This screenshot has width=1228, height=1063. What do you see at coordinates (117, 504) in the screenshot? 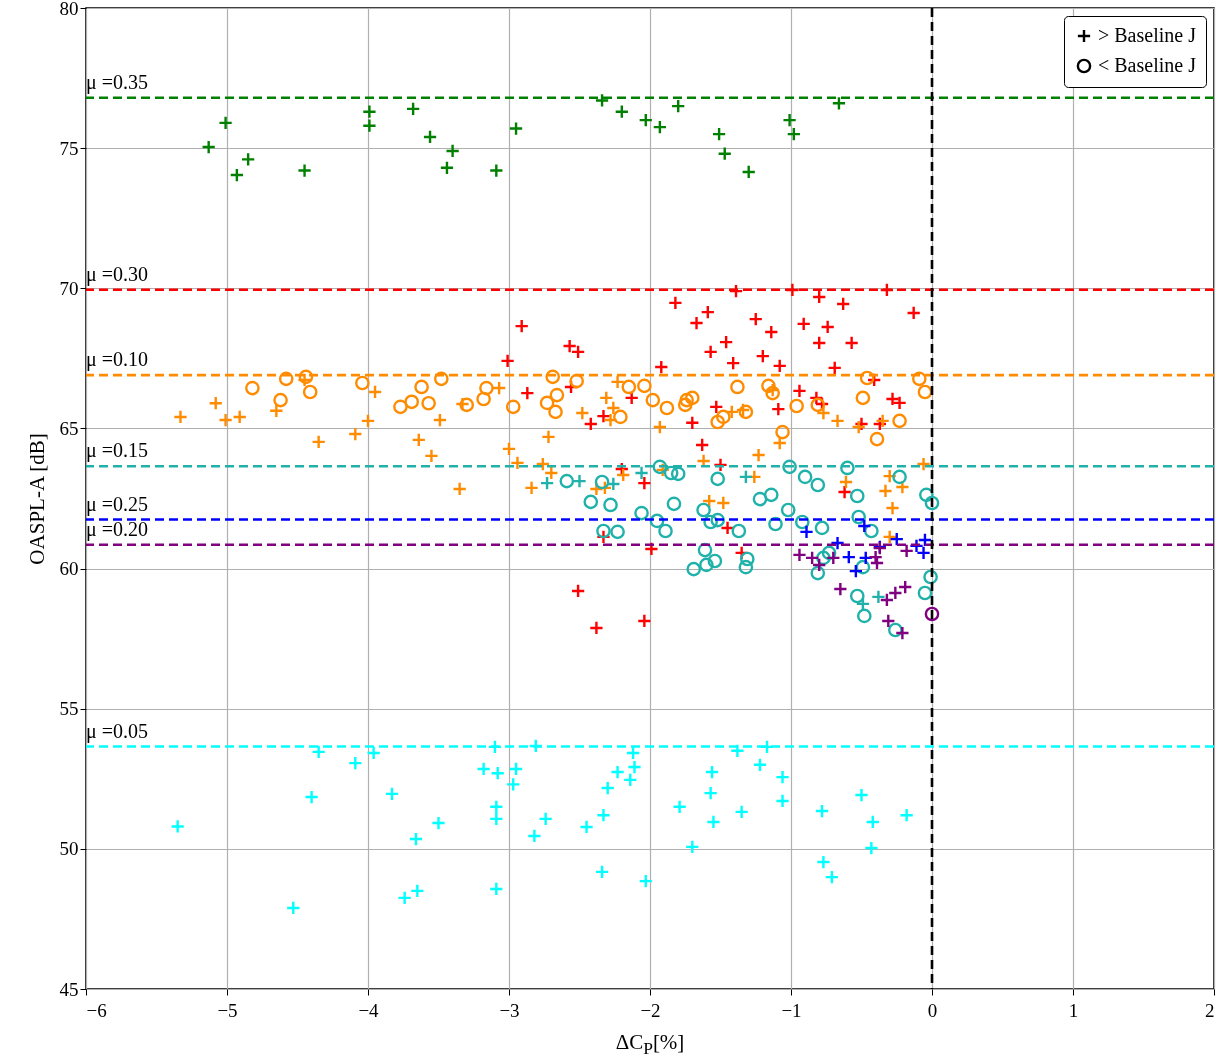
I see `annotation: μ =0.25` at bounding box center [117, 504].